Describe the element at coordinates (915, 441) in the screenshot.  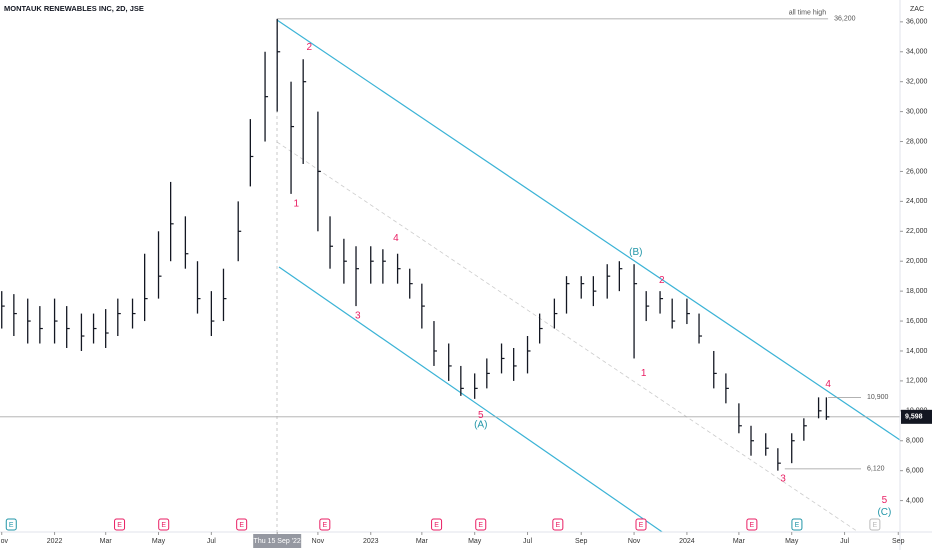
I see `y-tick-label: 8,000` at that location.